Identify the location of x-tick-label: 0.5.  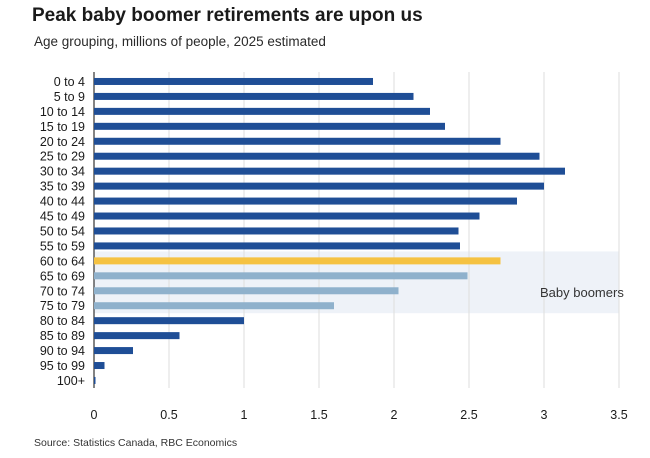
(168, 415).